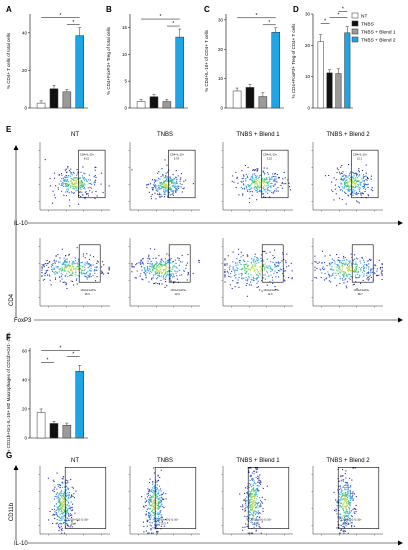  Describe the element at coordinates (108, 60) in the screenshot. I see `chart-b-y-label: % CD4+FoxP3+ Treg of total cells` at that location.